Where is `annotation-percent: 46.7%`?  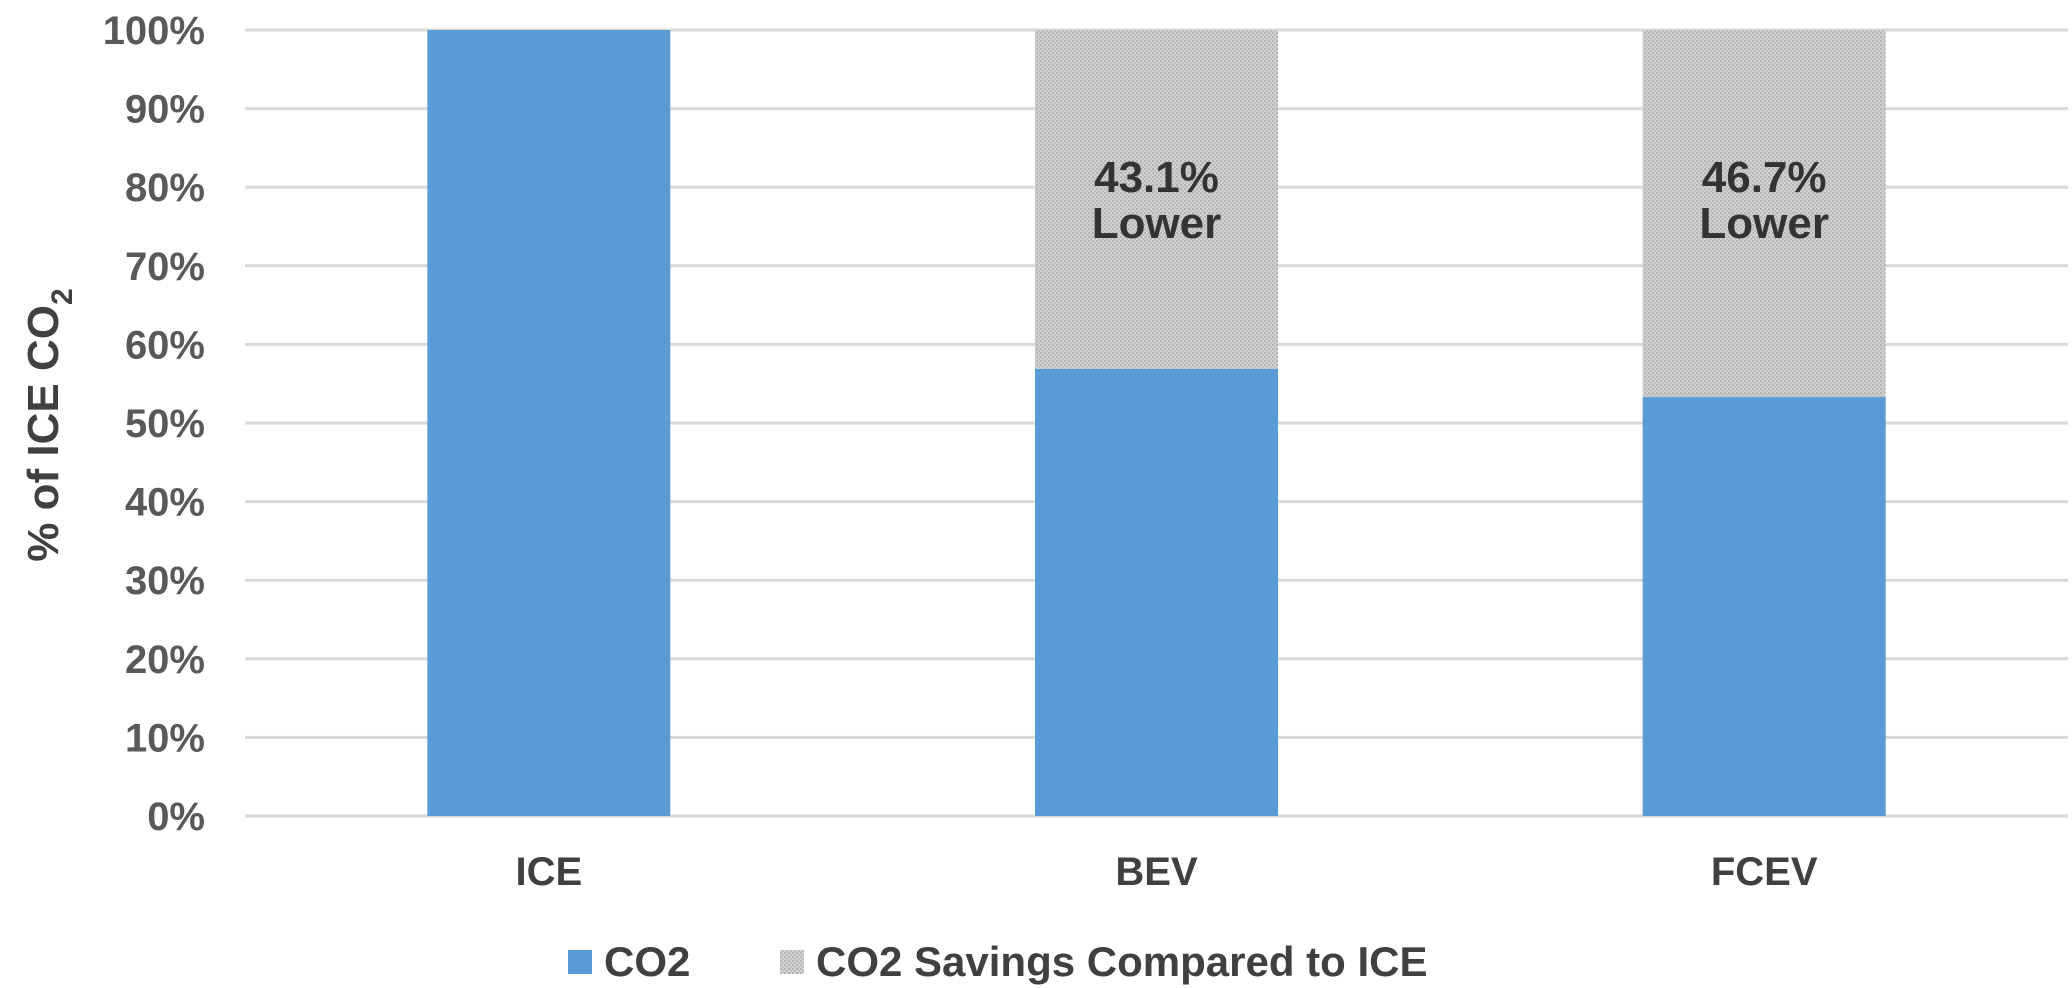
annotation-percent: 46.7% is located at coordinates (1764, 177).